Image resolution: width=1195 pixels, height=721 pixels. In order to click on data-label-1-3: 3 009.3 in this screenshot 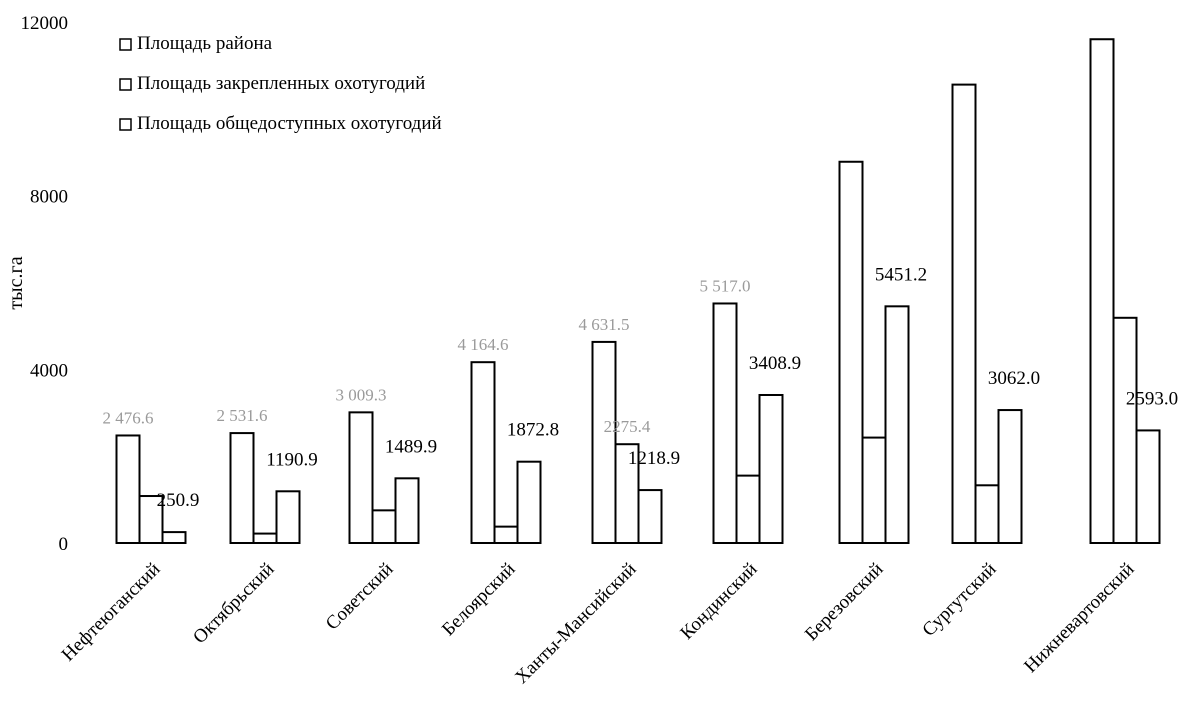, I will do `click(361, 394)`.